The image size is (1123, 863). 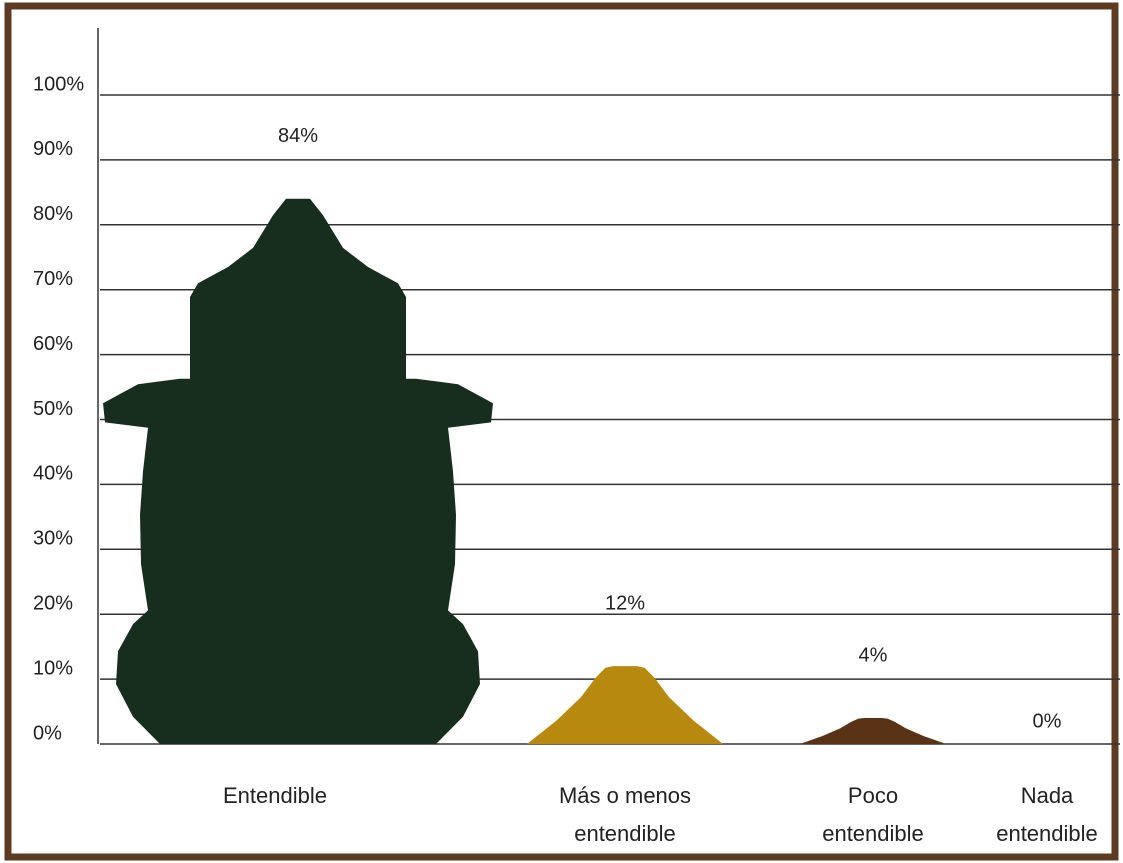 What do you see at coordinates (53, 279) in the screenshot?
I see `y-tick-label: 70%` at bounding box center [53, 279].